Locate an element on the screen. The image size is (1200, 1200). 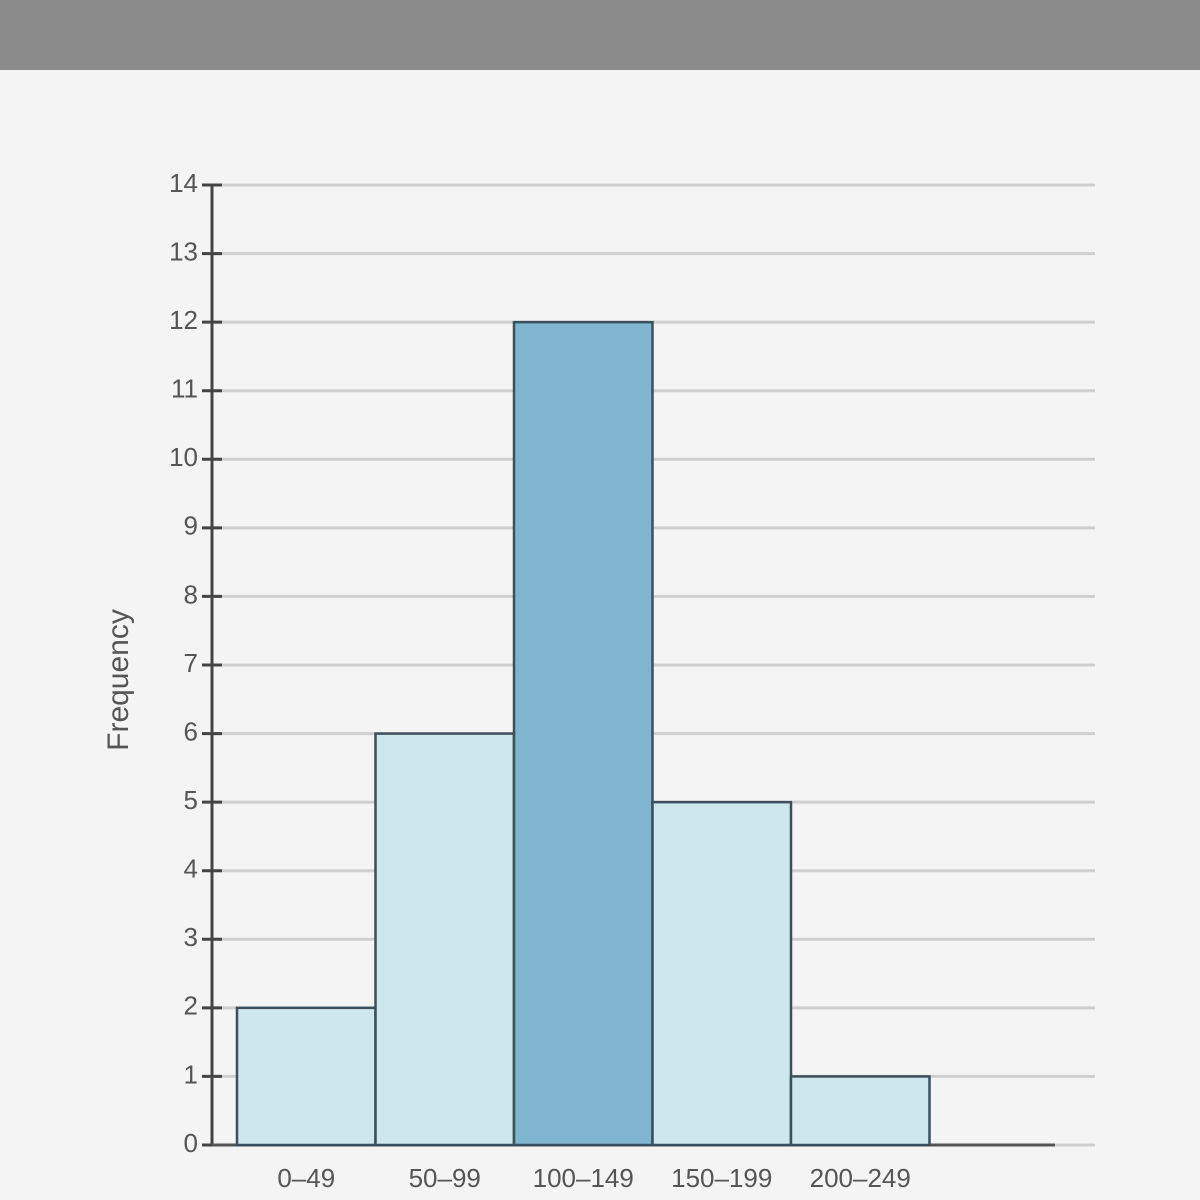
x-tick-label: 0–49 is located at coordinates (306, 1178).